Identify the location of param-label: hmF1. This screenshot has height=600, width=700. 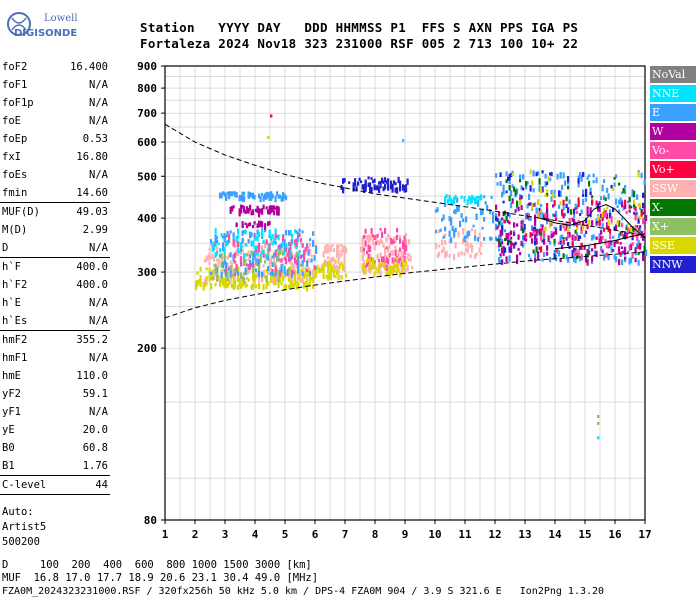
(15, 358).